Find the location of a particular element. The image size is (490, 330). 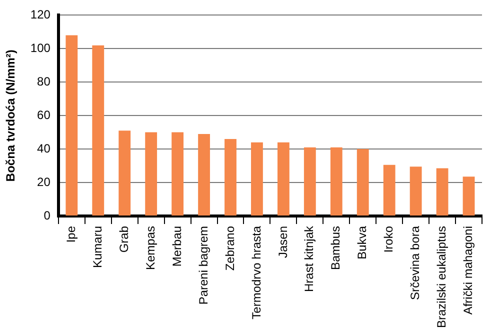

x-tick-label: Grab is located at coordinates (123, 239).